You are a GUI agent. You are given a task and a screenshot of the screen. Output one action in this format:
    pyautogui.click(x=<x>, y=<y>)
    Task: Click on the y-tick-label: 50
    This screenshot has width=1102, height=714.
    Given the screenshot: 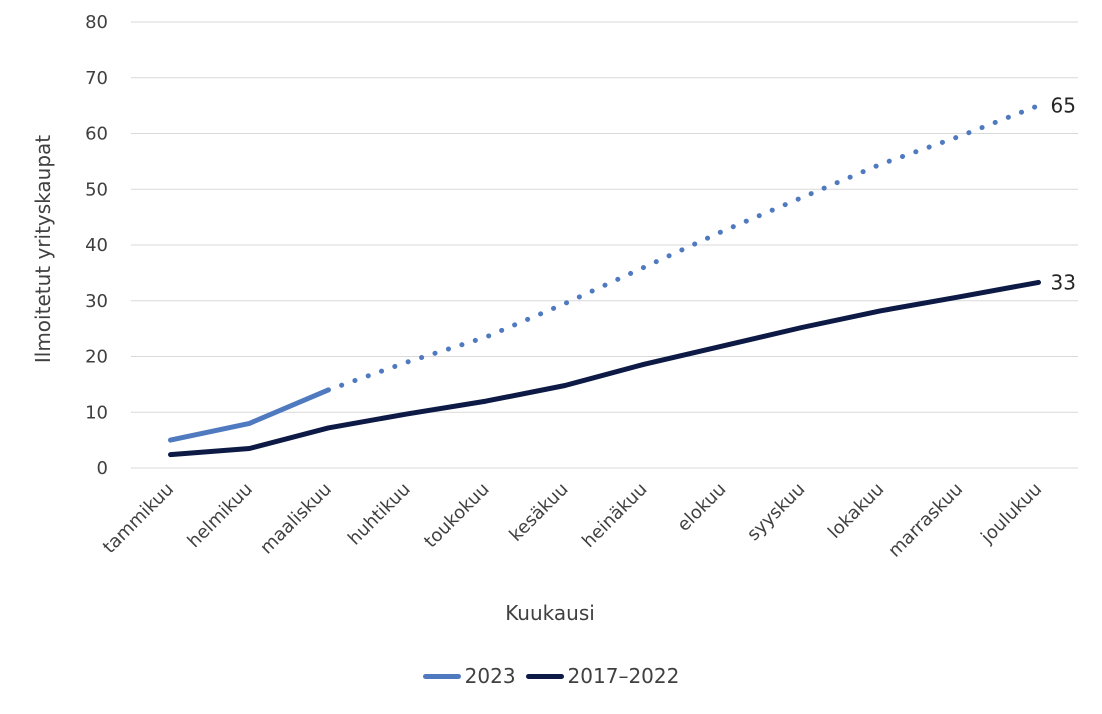 What is the action you would take?
    pyautogui.click(x=96, y=189)
    